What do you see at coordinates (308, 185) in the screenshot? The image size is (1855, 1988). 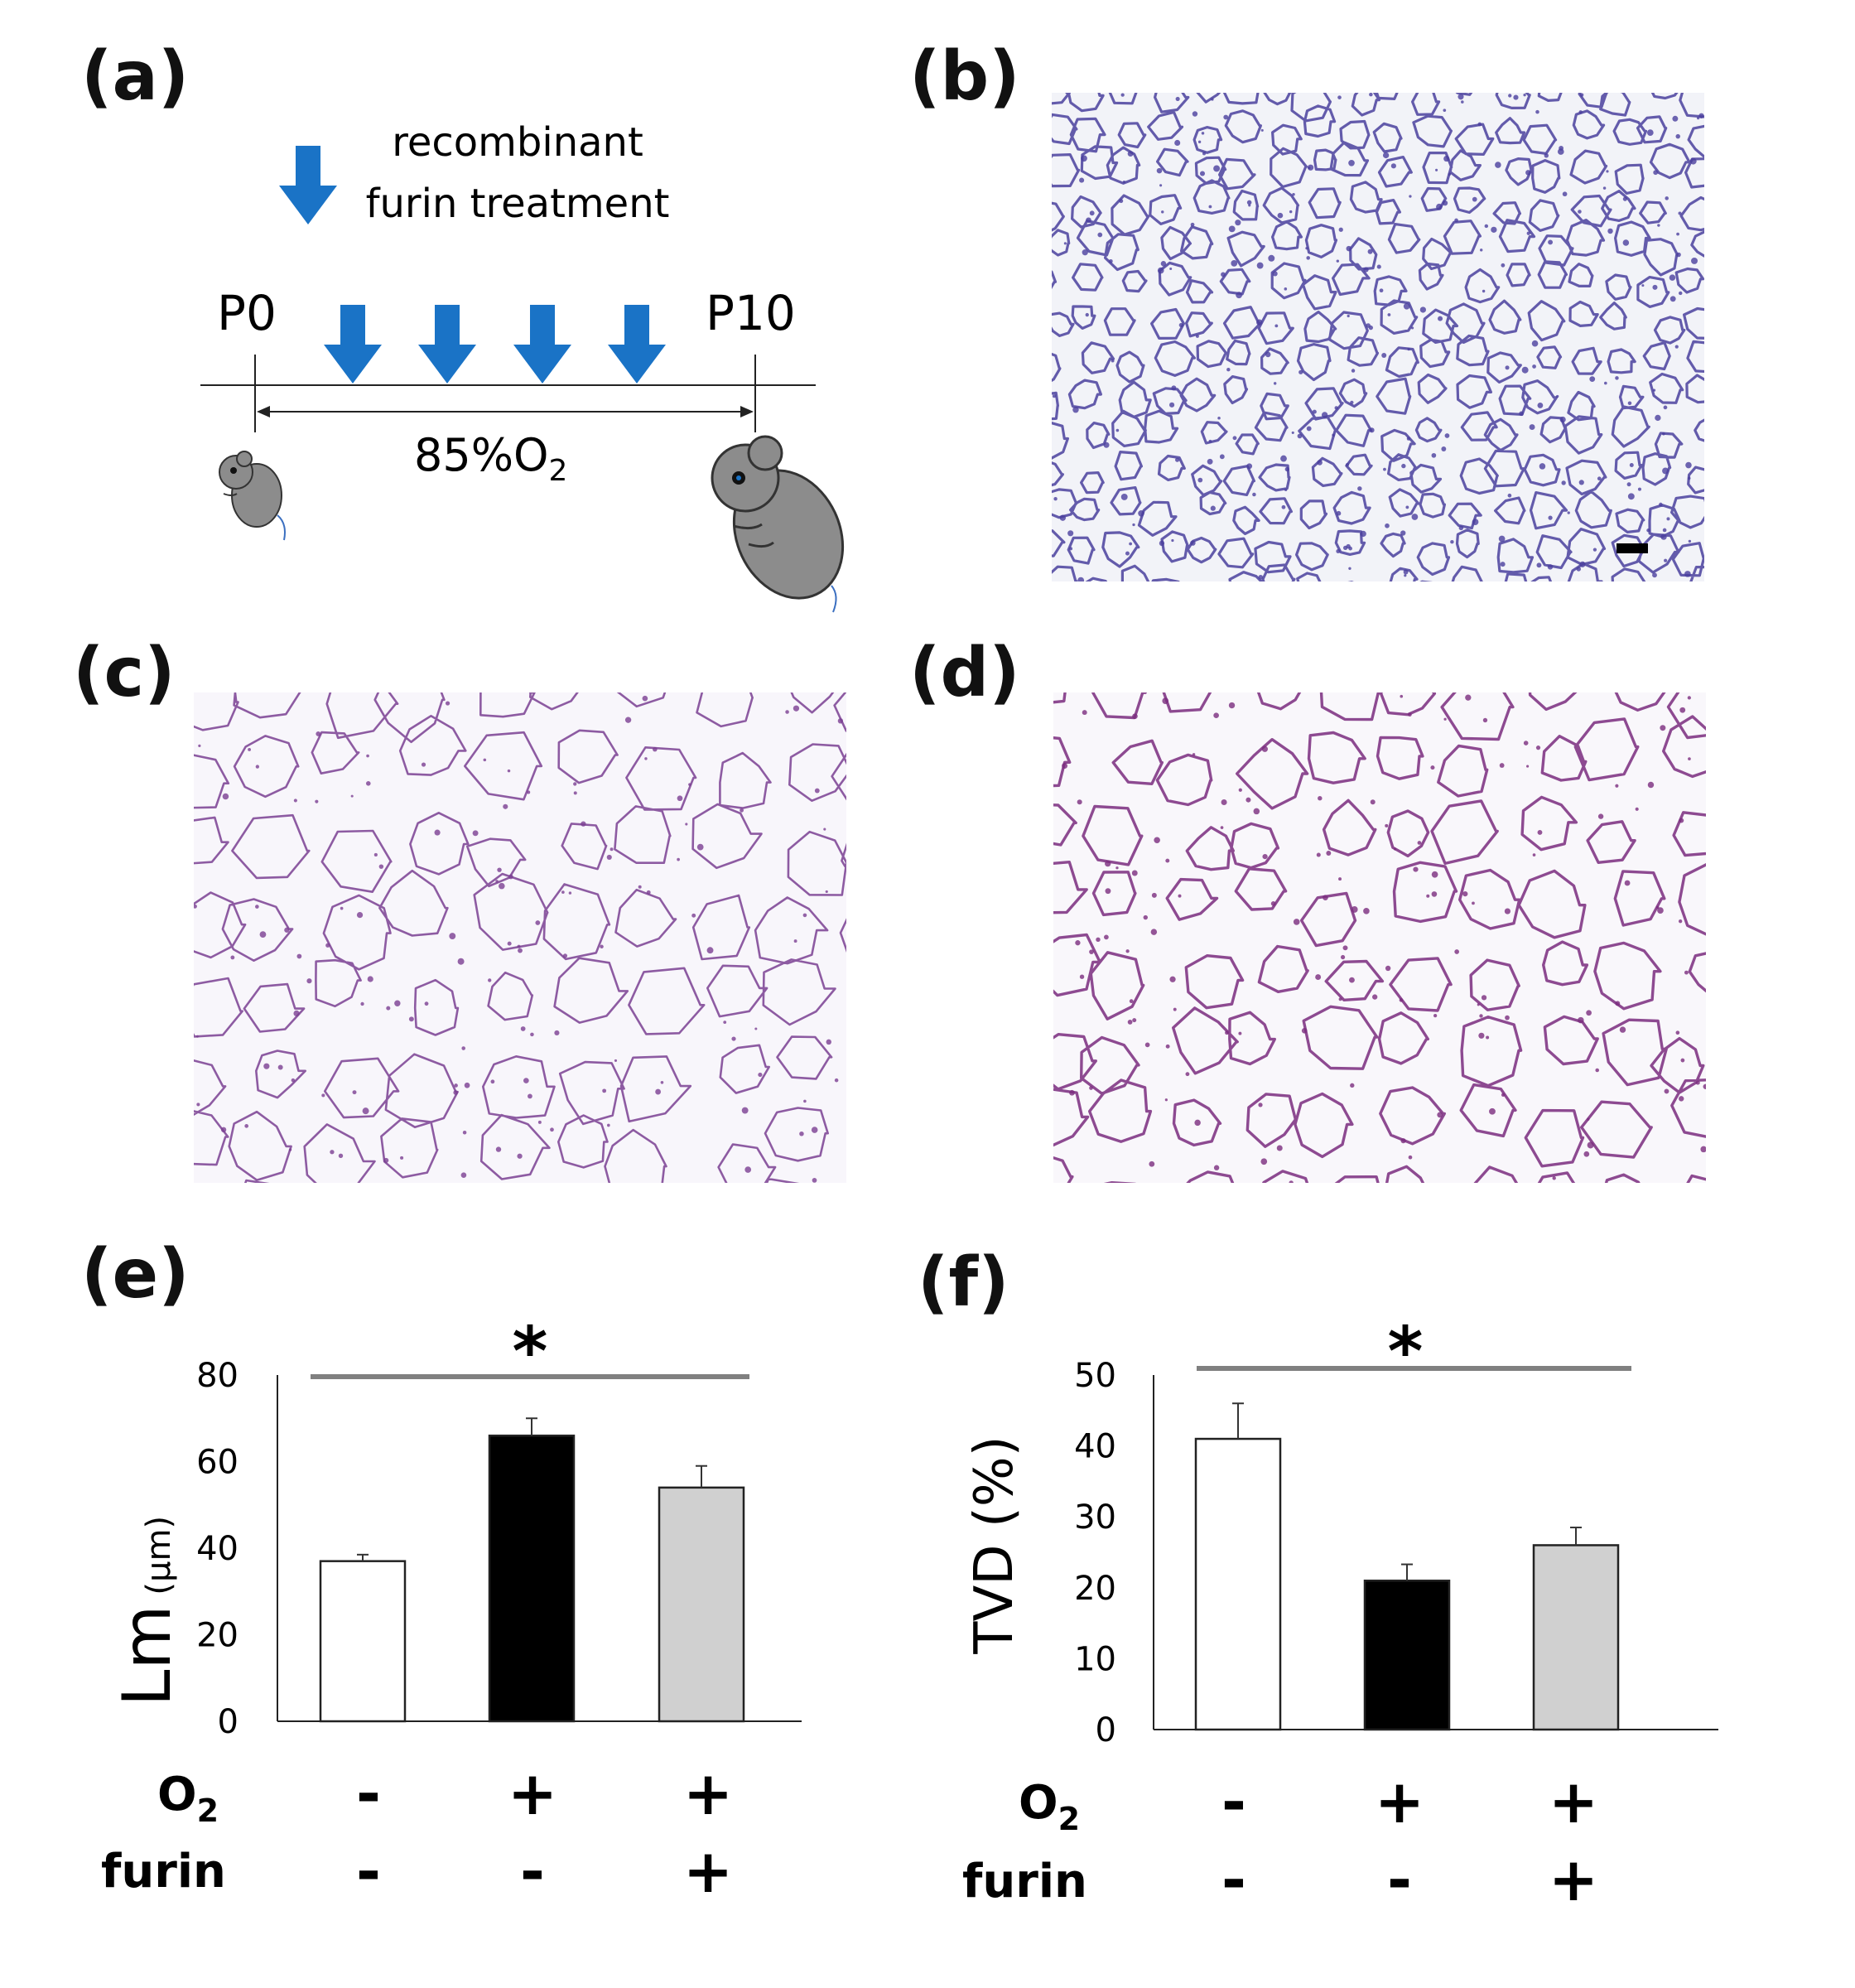 I see `legend-arrow-icon` at bounding box center [308, 185].